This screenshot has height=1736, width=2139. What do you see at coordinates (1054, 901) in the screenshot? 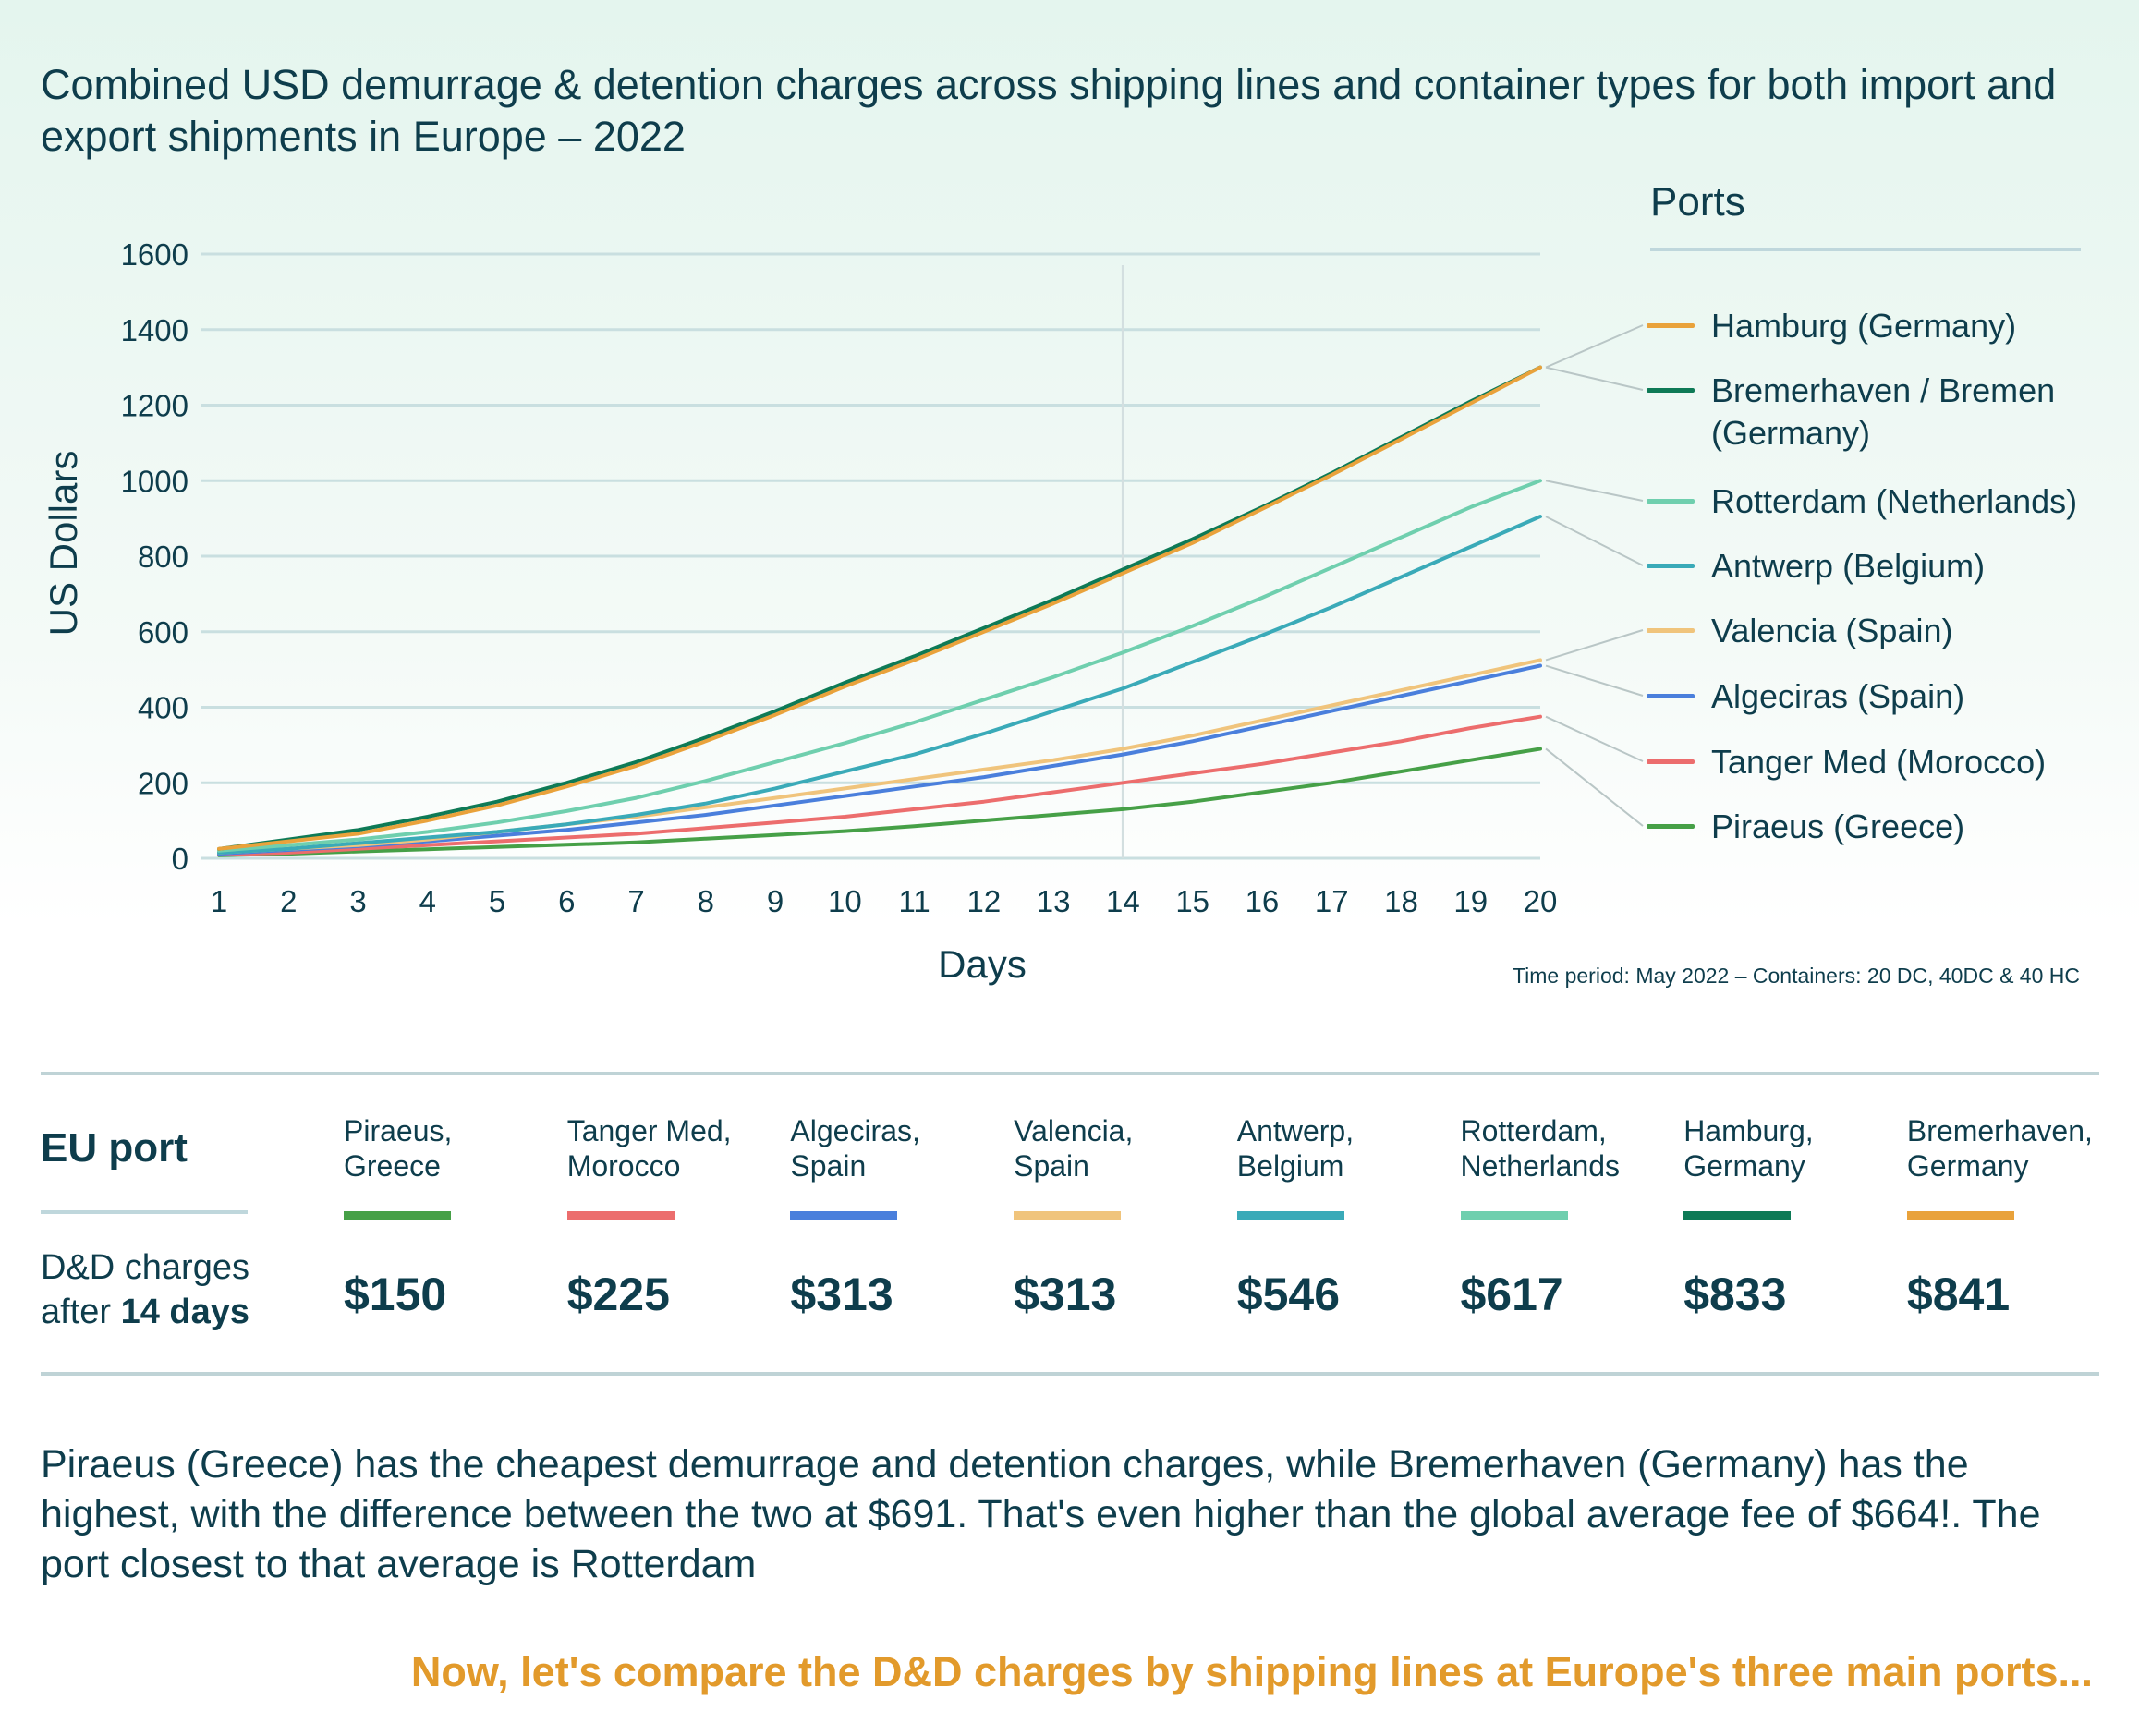
I see `x-tick-label: 13` at bounding box center [1054, 901].